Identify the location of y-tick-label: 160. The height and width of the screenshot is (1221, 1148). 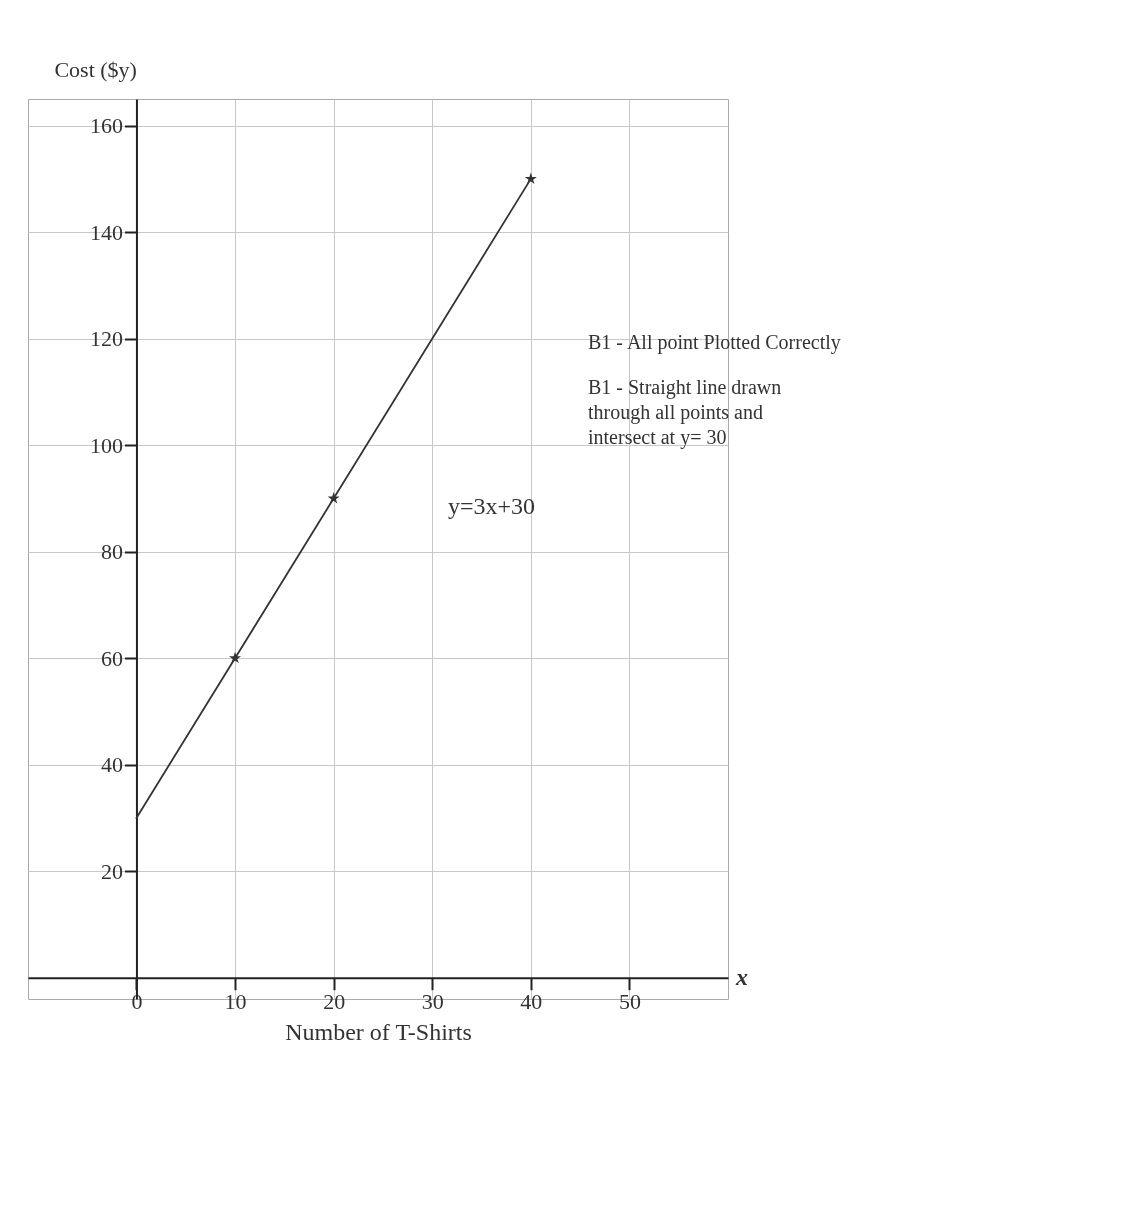
(106, 126).